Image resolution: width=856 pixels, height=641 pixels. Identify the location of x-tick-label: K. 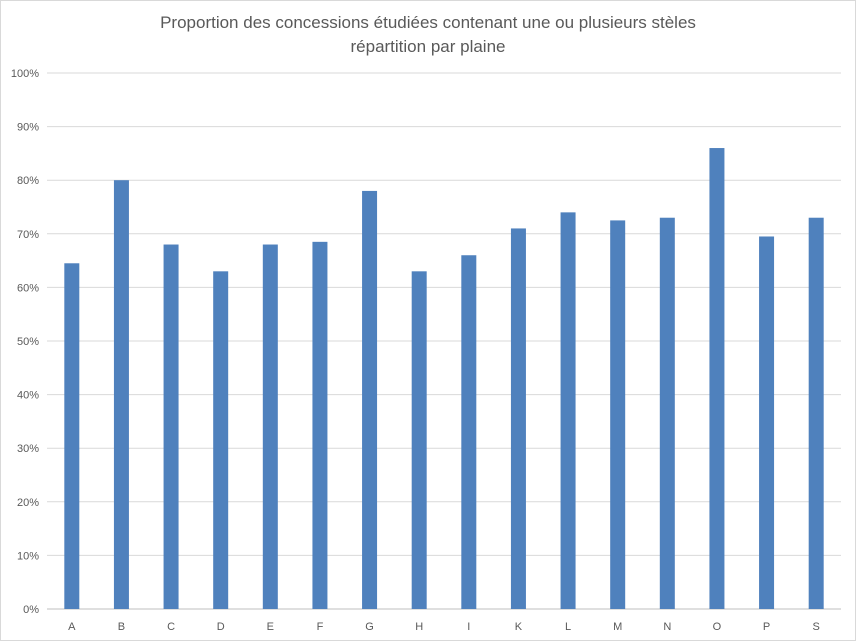
(519, 627).